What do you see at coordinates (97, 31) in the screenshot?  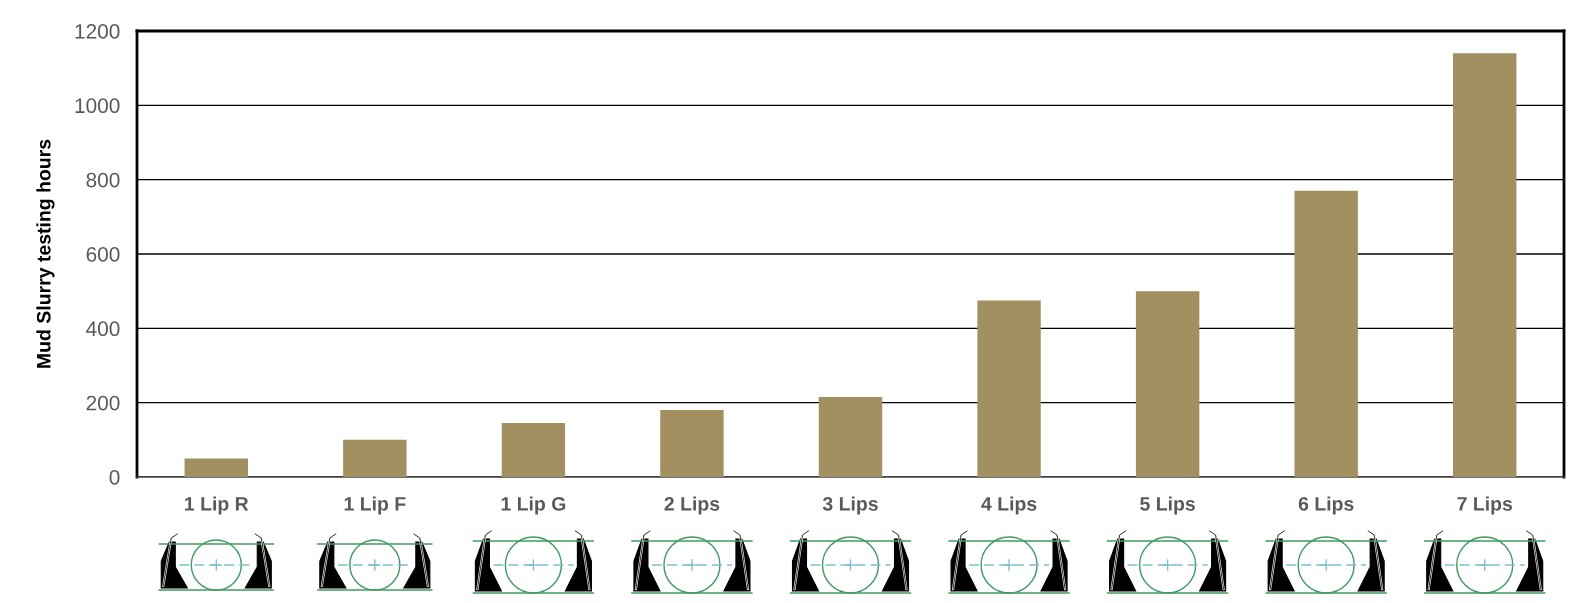 I see `y-tick-label: 1200` at bounding box center [97, 31].